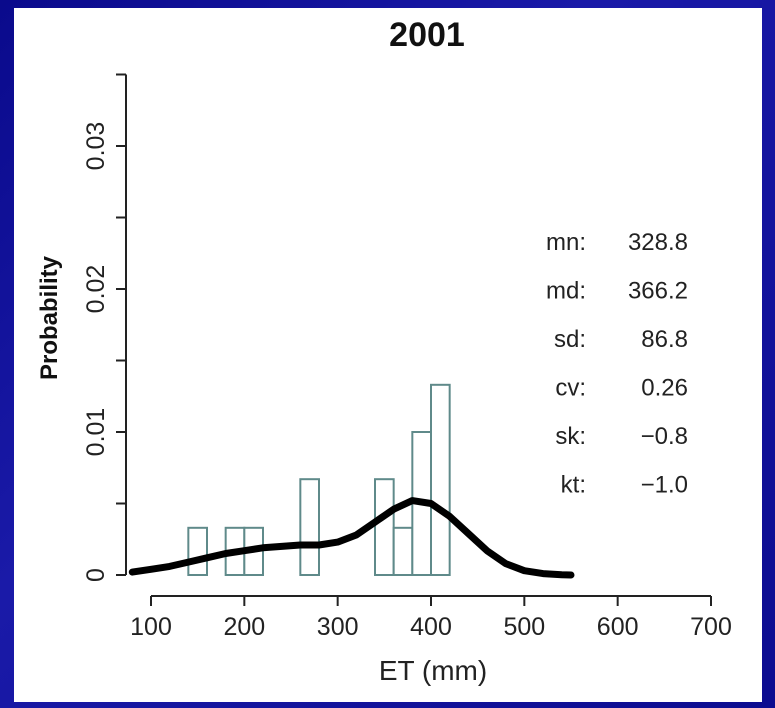  What do you see at coordinates (664, 436) in the screenshot?
I see `stat-value: −0.8` at bounding box center [664, 436].